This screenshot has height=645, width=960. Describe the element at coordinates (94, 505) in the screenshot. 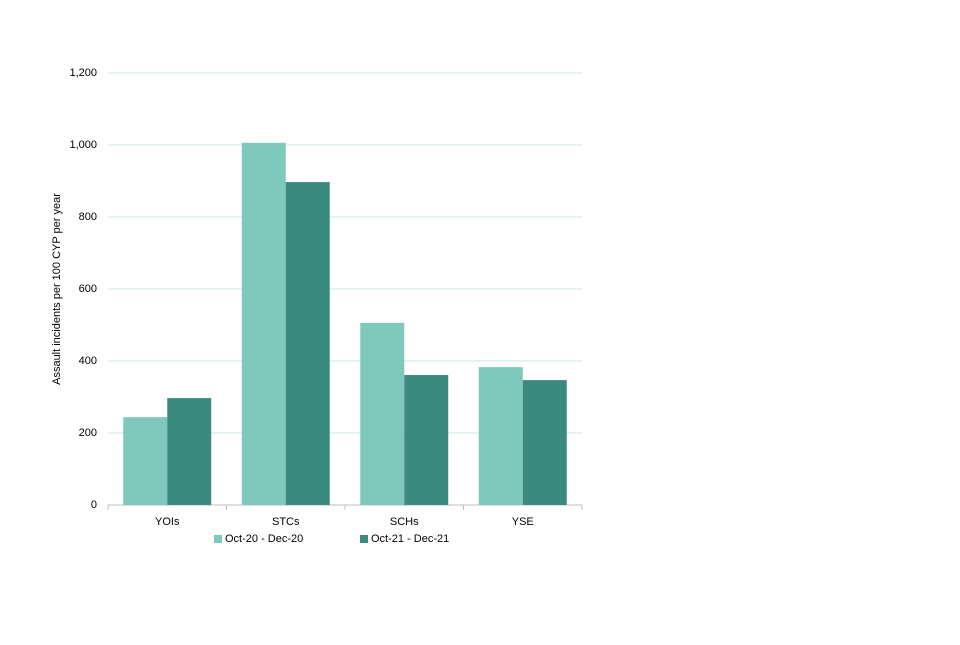

I see `y-tick-label: 0` at that location.